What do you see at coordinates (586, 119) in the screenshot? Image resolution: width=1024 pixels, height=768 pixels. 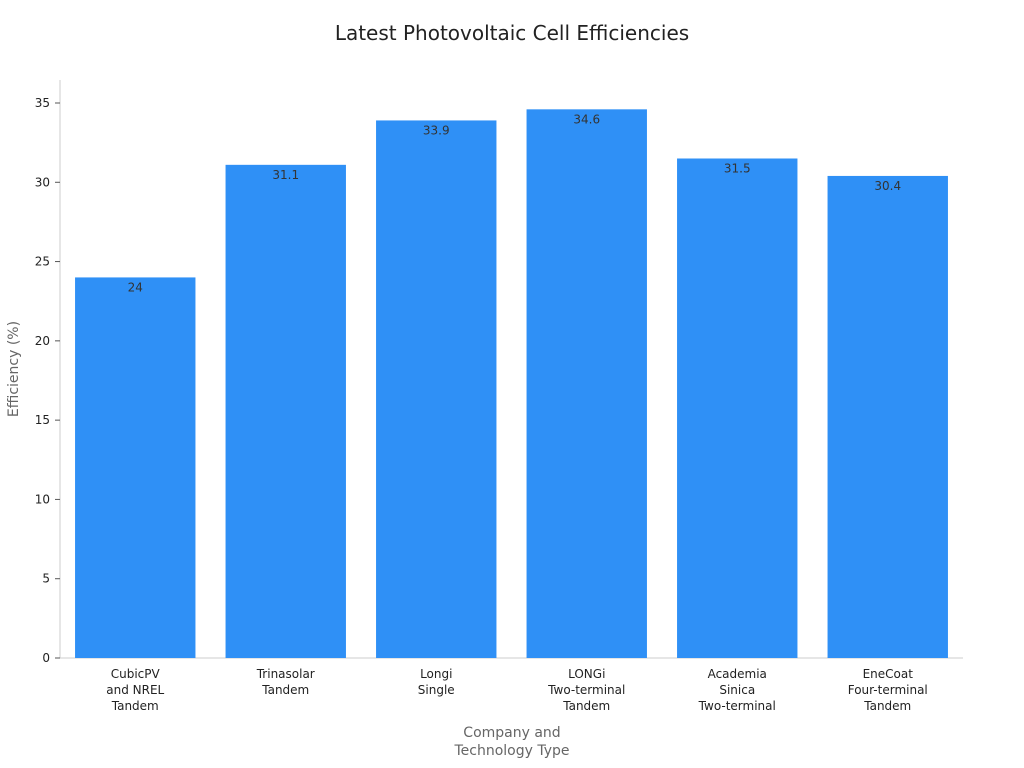 I see `value-label: 34.6` at bounding box center [586, 119].